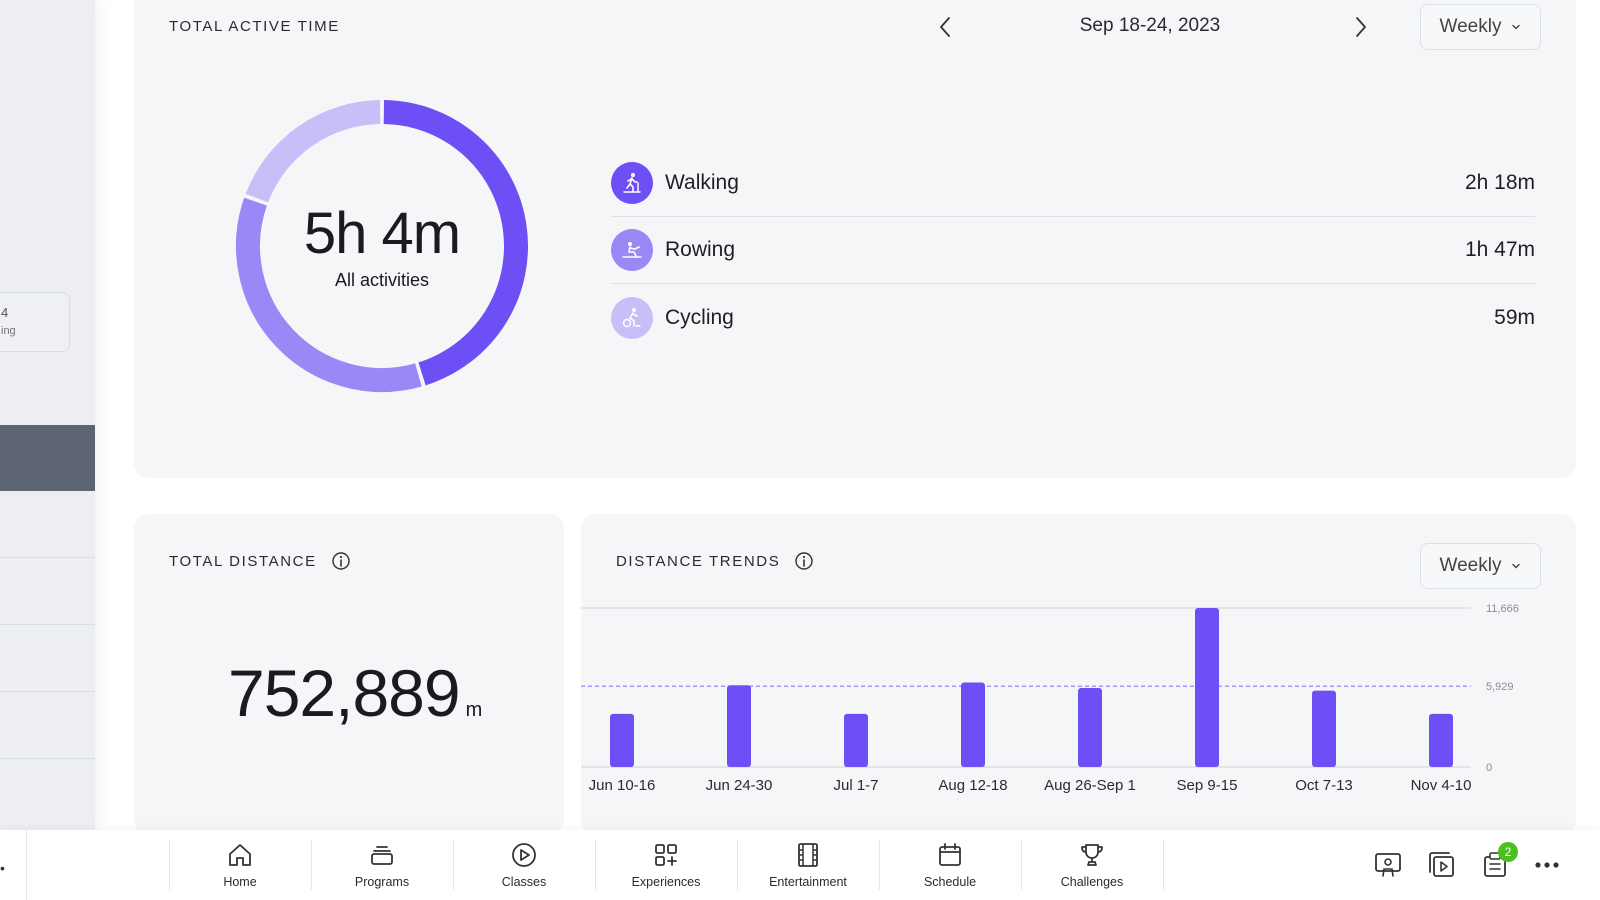 The image size is (1600, 900). Describe the element at coordinates (474, 710) in the screenshot. I see `total-distance-unit: m` at that location.